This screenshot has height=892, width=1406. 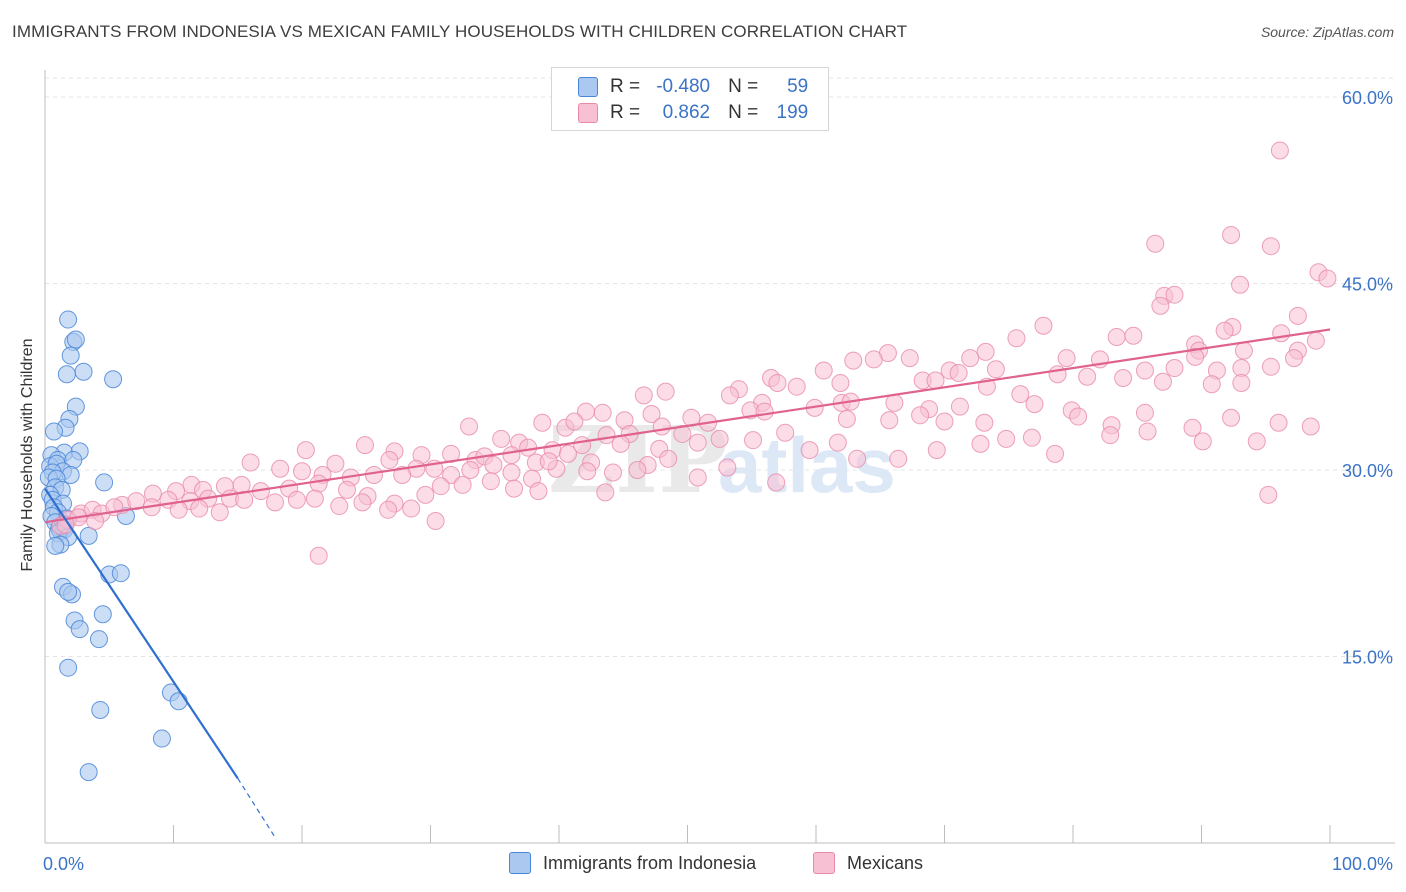 What do you see at coordinates (792, 112) in the screenshot?
I see `legend-n-value: 199` at bounding box center [792, 112].